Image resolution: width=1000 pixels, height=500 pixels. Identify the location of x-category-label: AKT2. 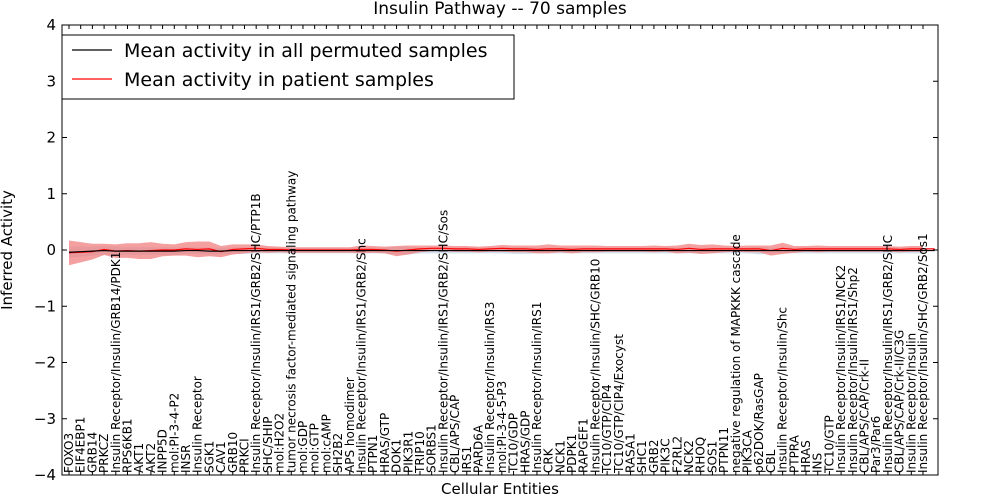
(151, 458).